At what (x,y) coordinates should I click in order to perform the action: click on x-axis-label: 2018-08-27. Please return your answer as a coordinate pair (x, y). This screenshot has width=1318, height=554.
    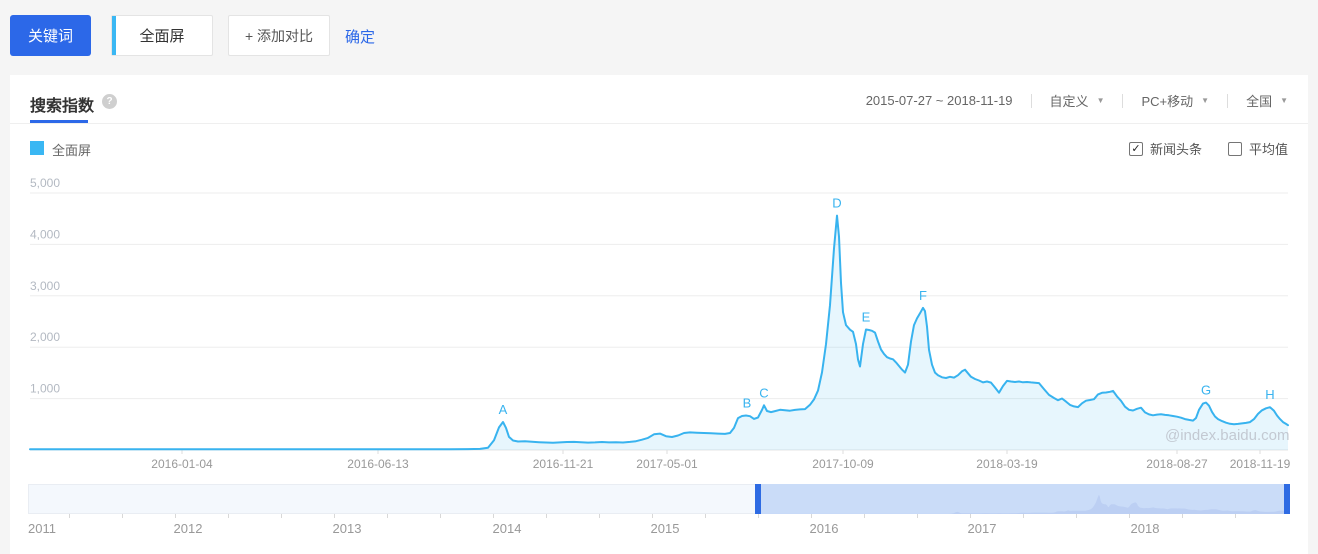
    Looking at the image, I should click on (1177, 464).